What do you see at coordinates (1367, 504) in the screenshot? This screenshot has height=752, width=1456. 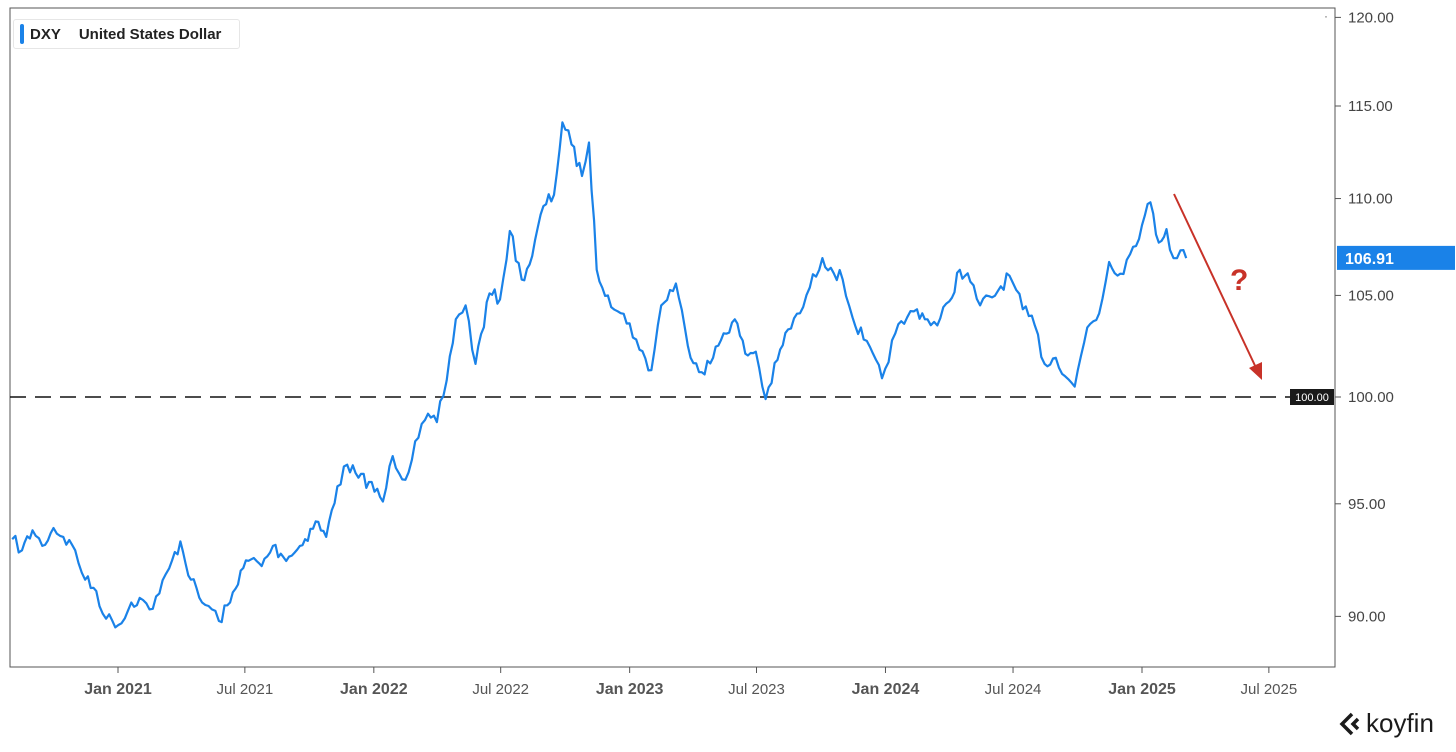 I see `y-tick-label: 95.00` at bounding box center [1367, 504].